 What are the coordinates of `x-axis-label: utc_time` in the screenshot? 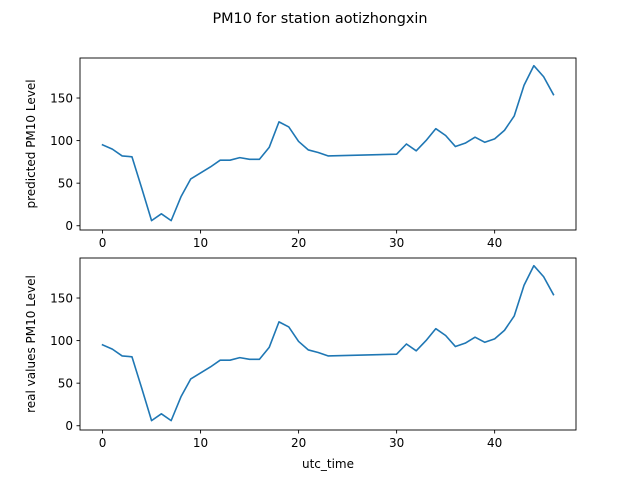 It's located at (328, 464).